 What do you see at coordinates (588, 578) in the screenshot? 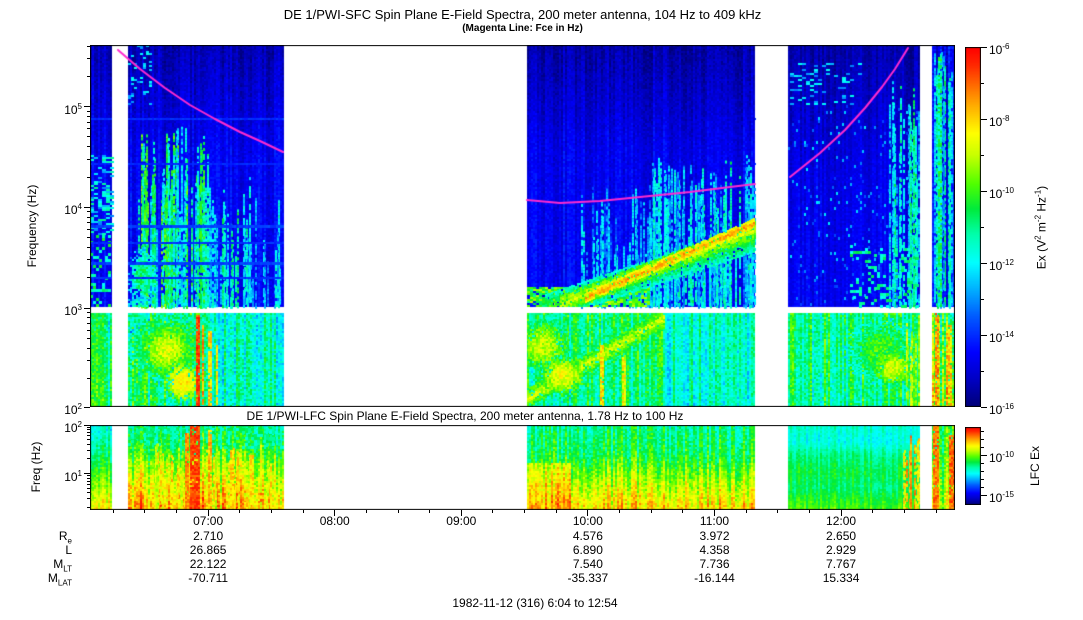
I see `ephemeris-value: -35.337` at bounding box center [588, 578].